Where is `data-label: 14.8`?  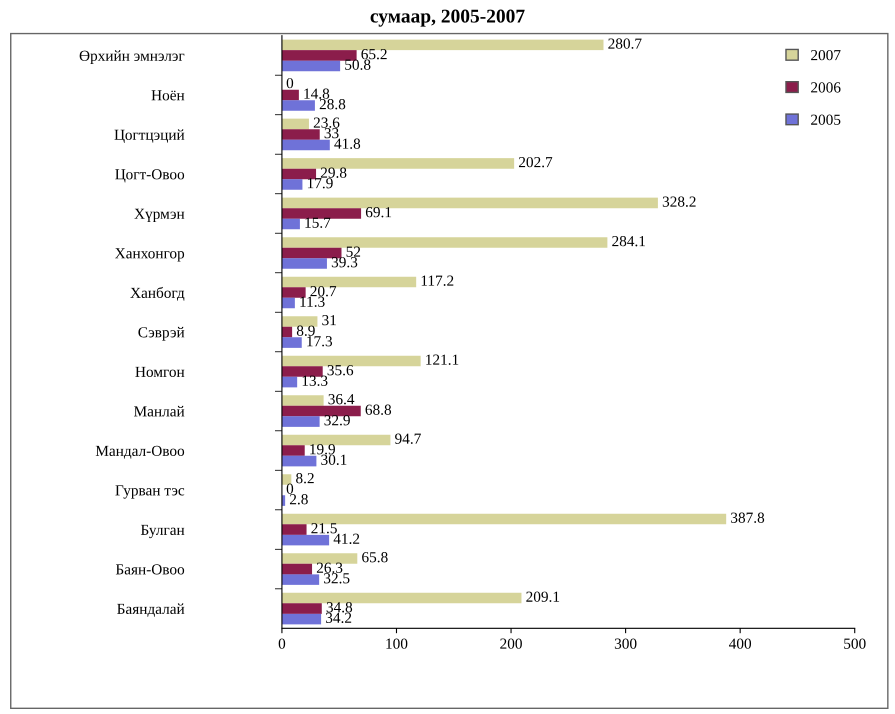 data-label: 14.8 is located at coordinates (317, 93).